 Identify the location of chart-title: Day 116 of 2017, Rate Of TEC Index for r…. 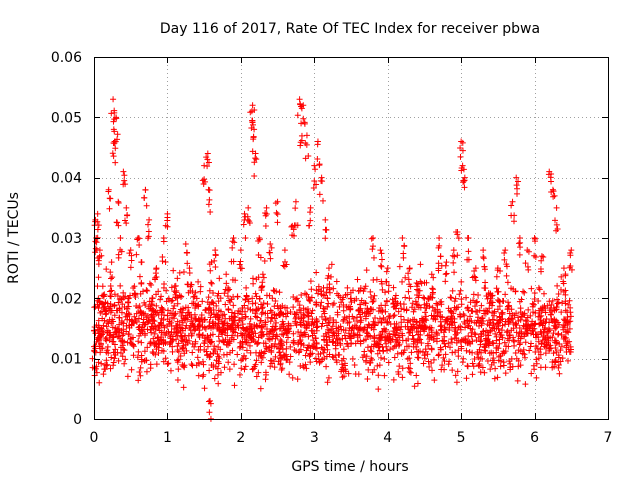
(350, 29).